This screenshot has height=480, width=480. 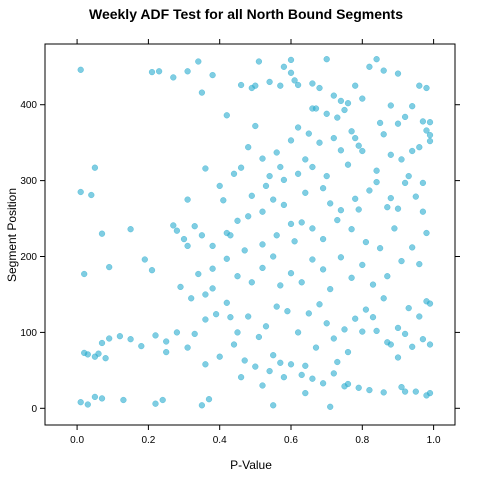 I want to click on x-tick-label: 0.2, so click(x=148, y=440).